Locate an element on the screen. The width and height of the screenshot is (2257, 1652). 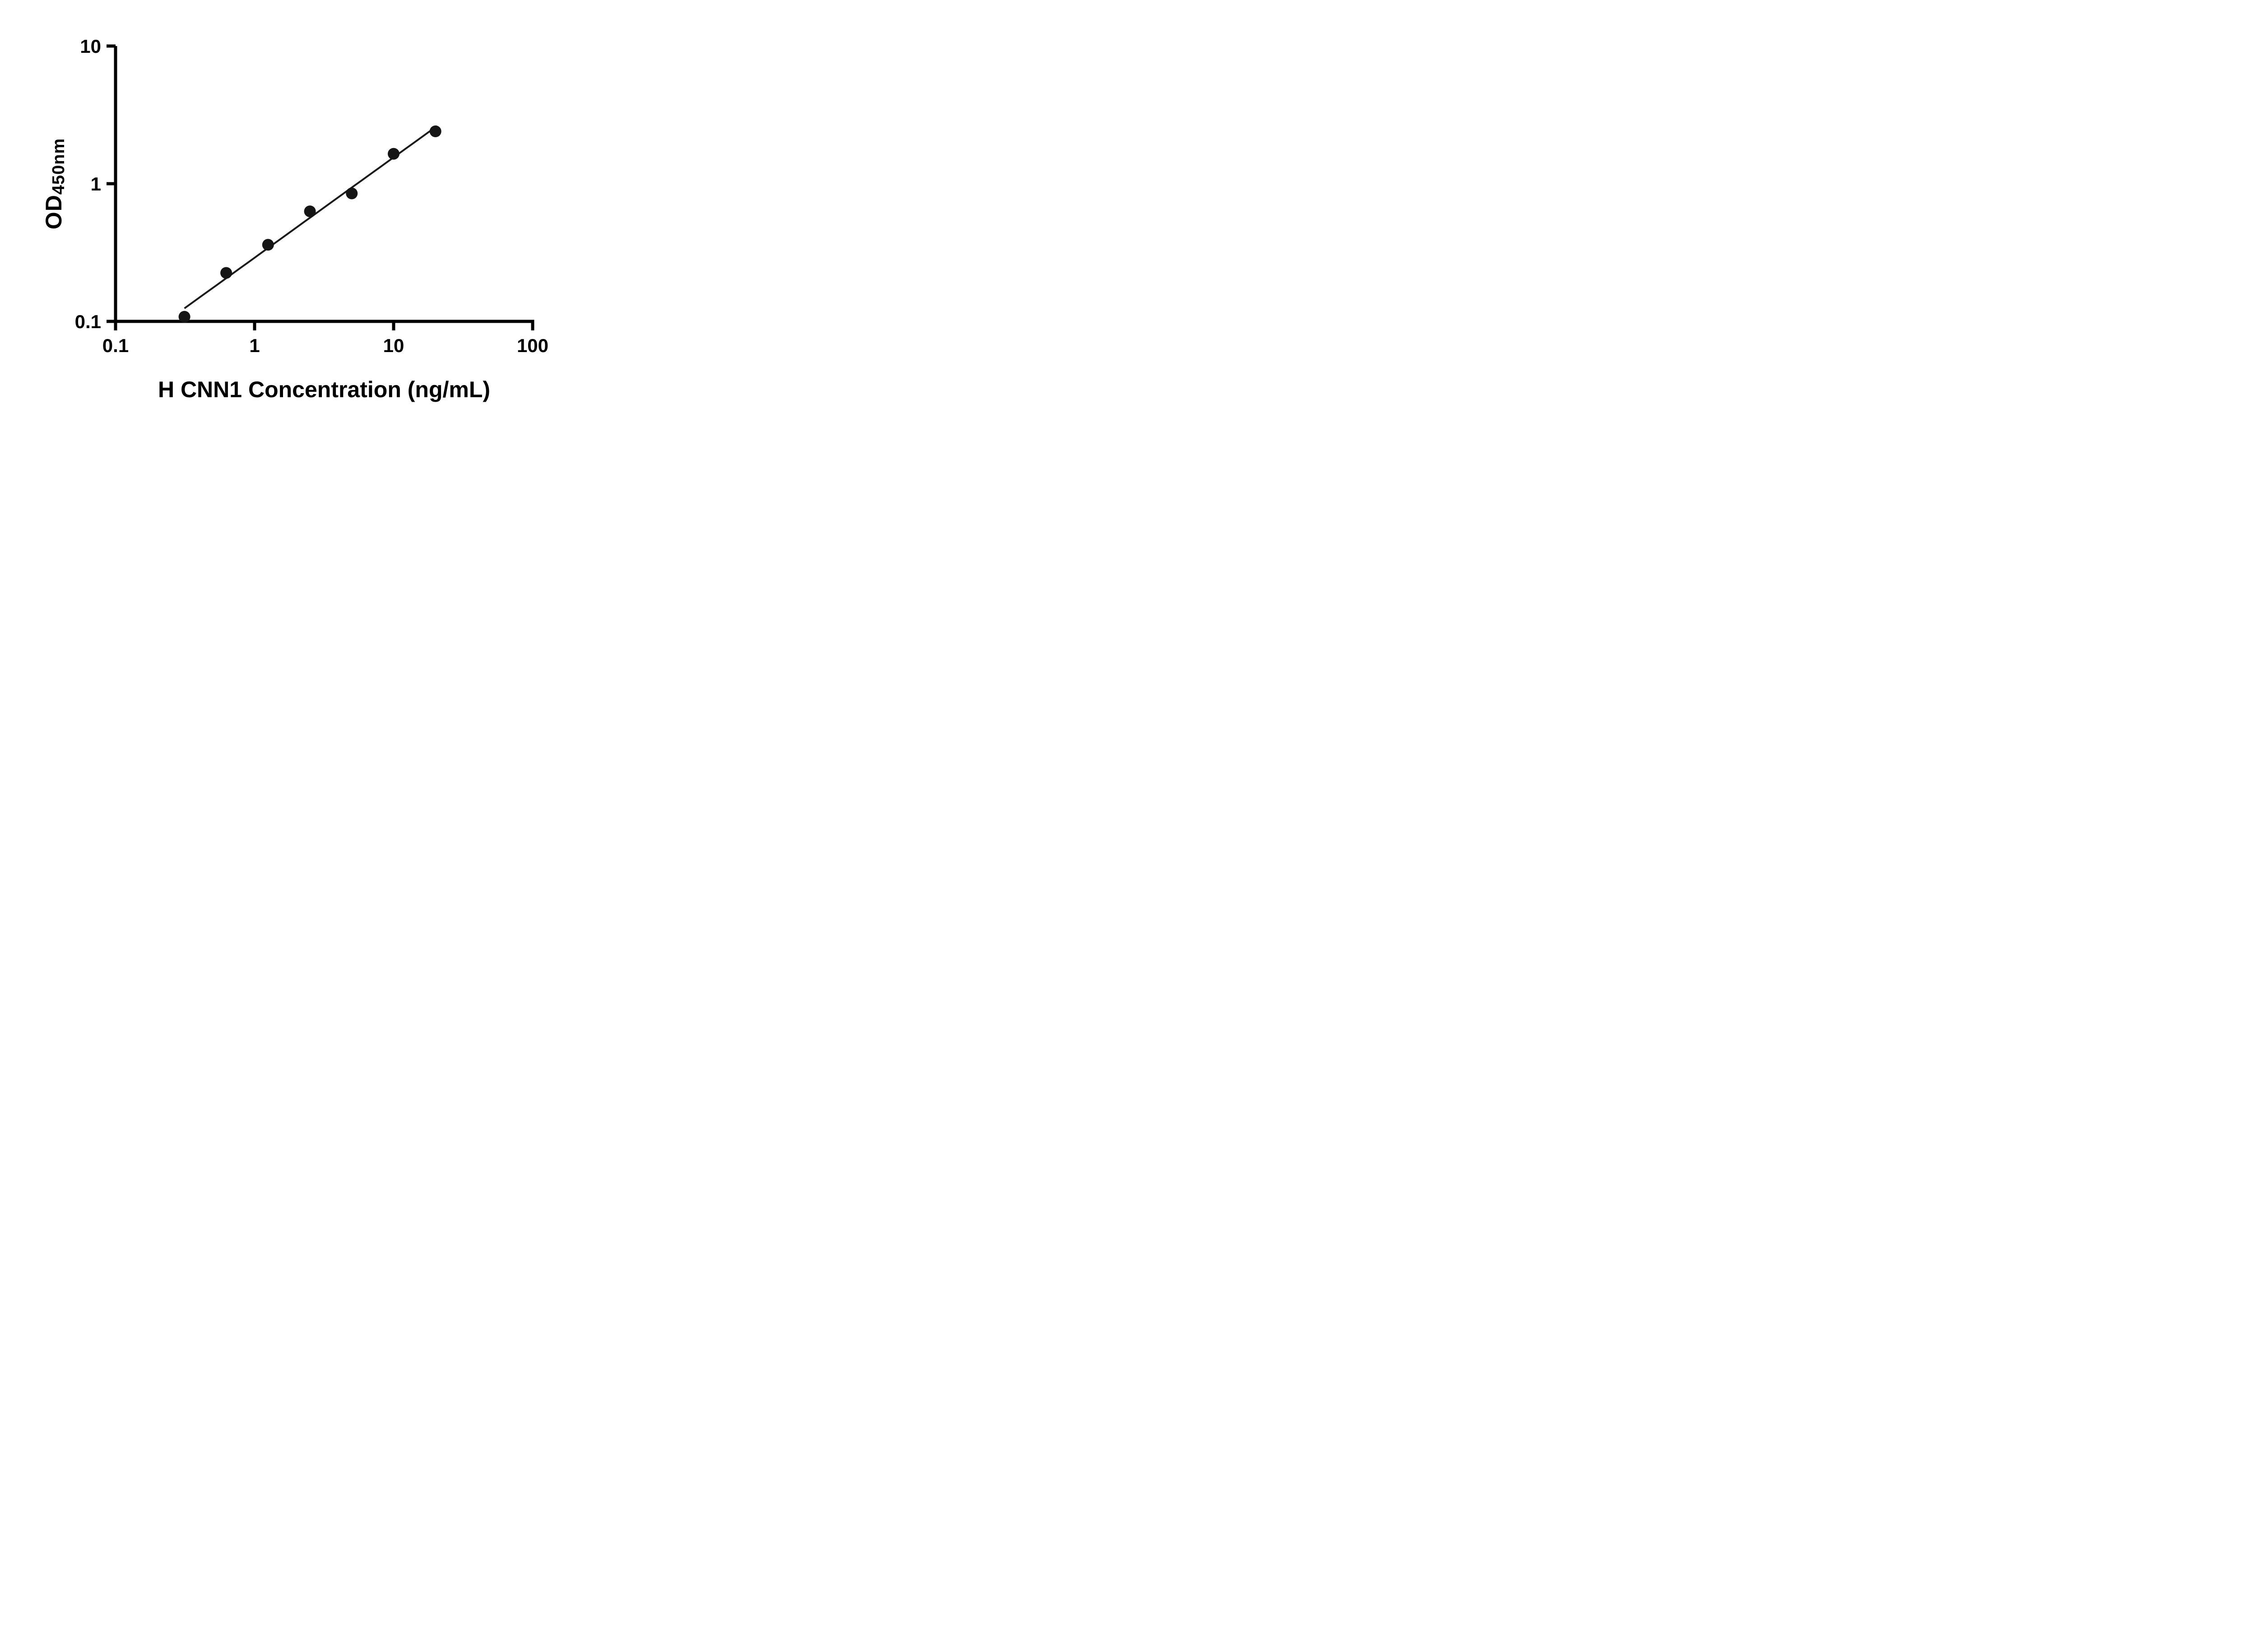
x-tick-label: 10 is located at coordinates (394, 345).